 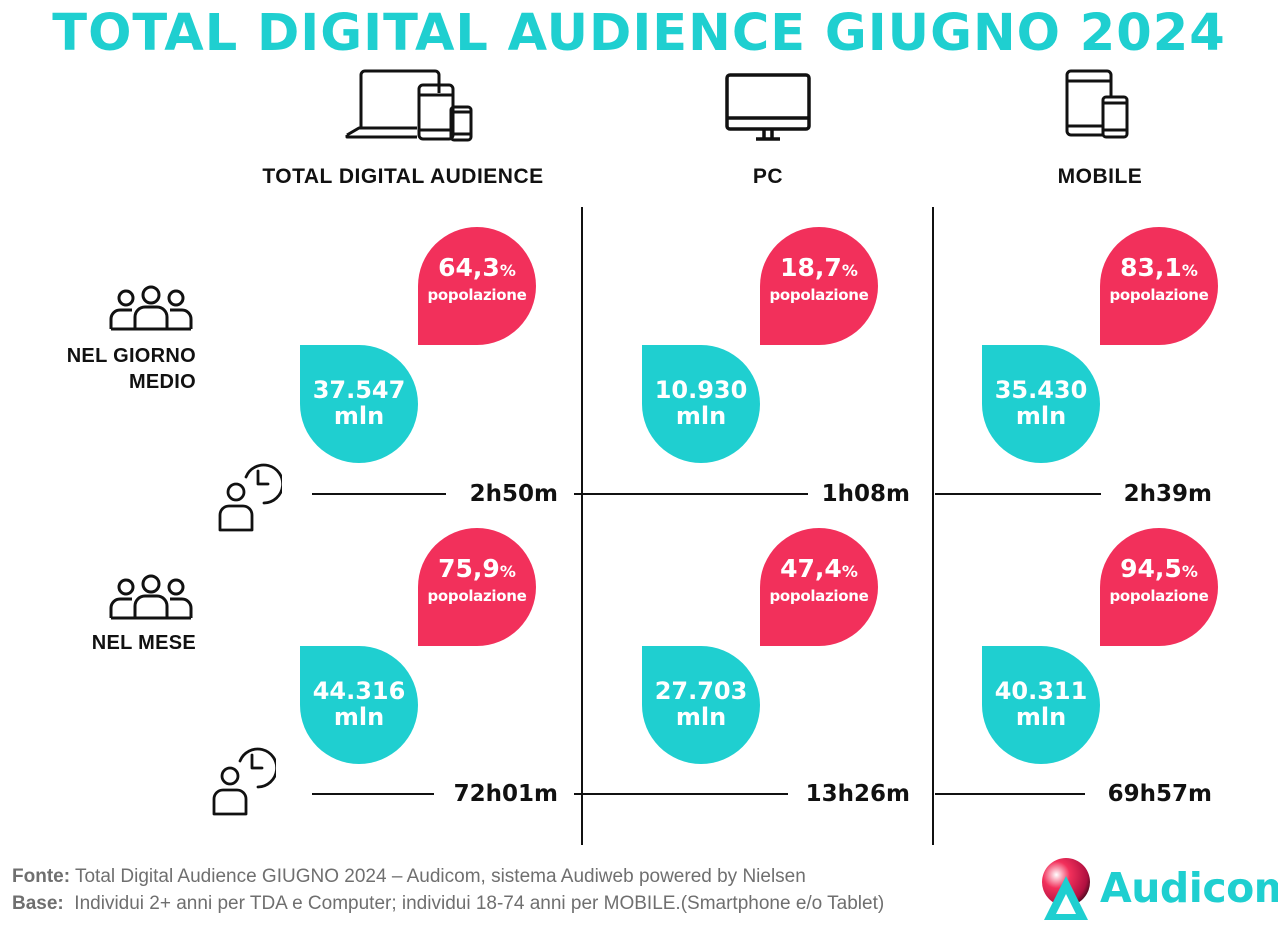 I want to click on audience-users-badge: 44.316 mln, so click(x=359, y=705).